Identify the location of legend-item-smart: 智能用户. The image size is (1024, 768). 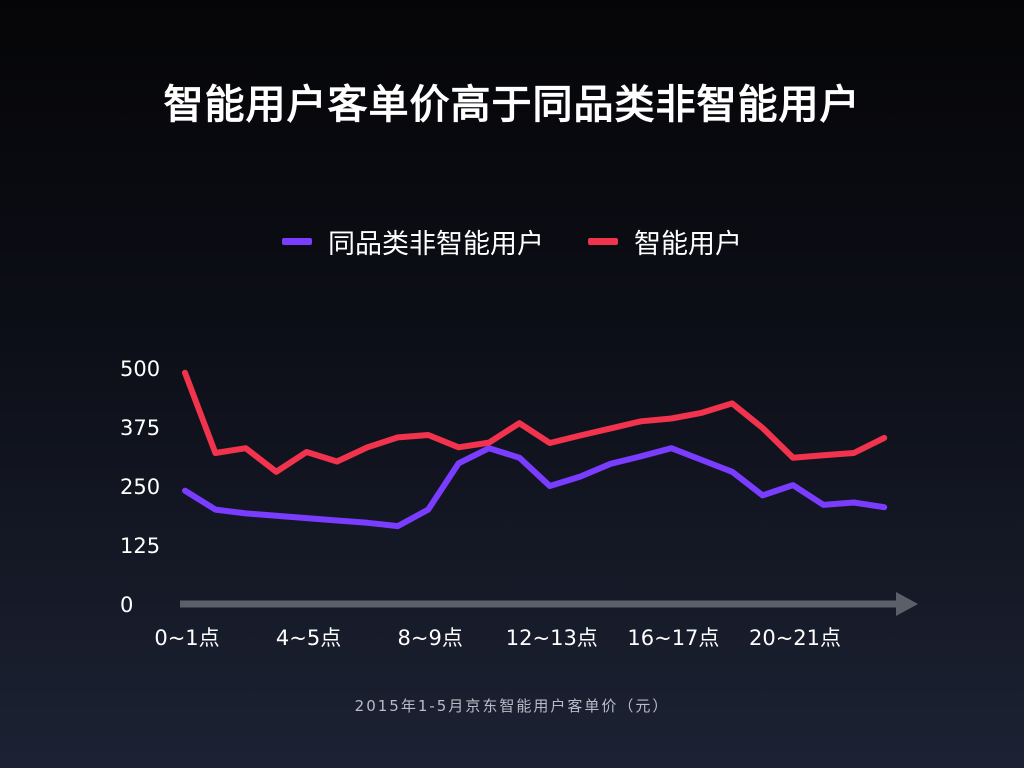
(665, 241).